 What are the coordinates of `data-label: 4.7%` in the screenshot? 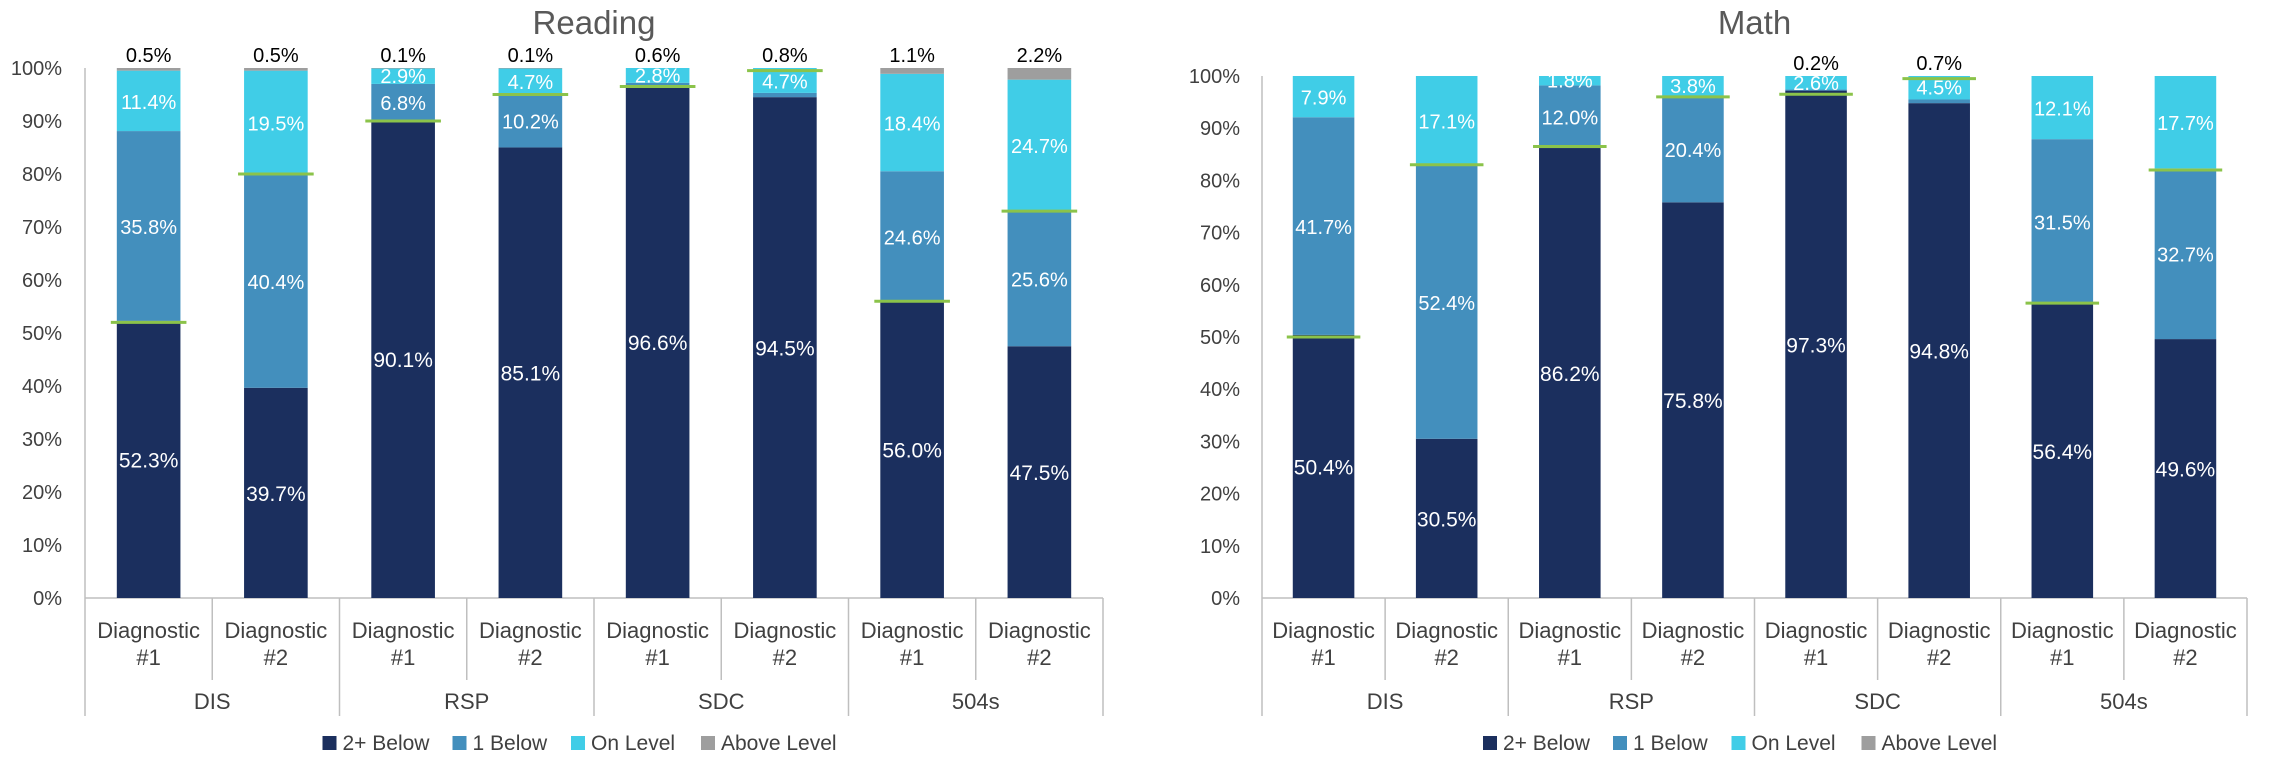 It's located at (531, 83).